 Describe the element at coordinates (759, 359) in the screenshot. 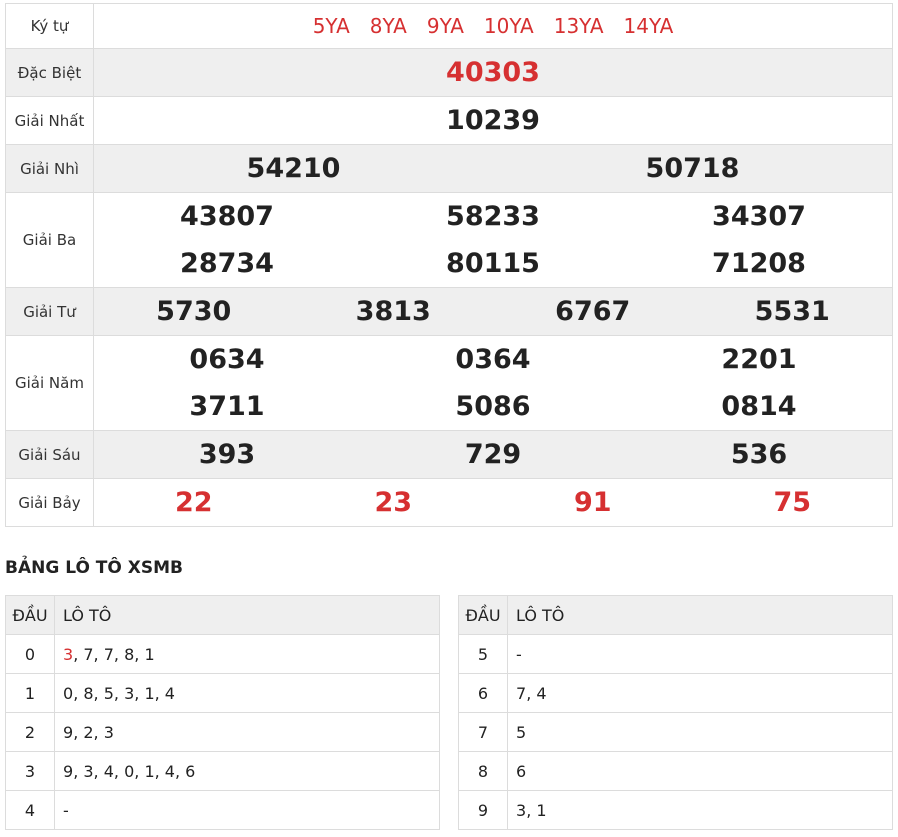

I see `prize-number: 2201` at that location.